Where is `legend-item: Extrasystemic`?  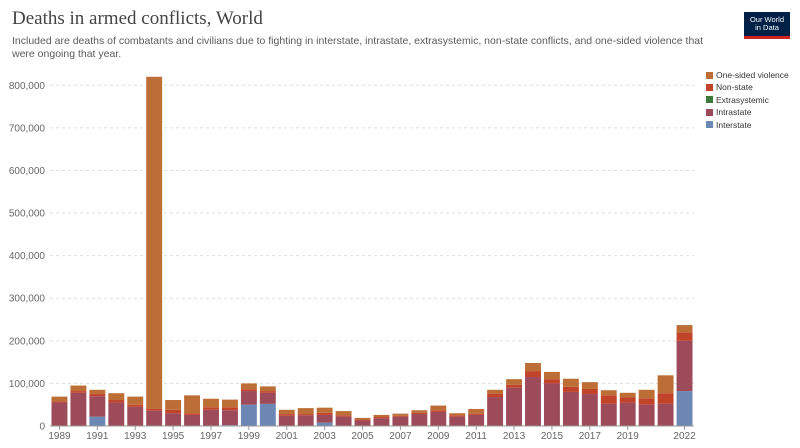
legend-item: Extrasystemic is located at coordinates (747, 100).